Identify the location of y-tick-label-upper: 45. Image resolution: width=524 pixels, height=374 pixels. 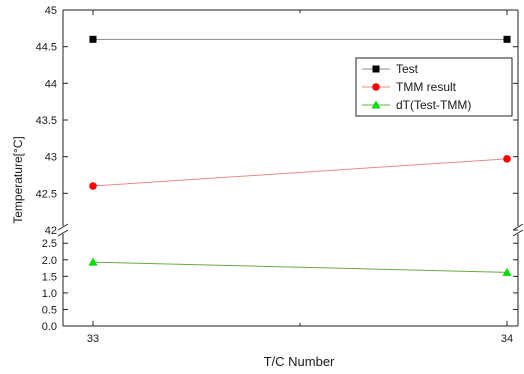
(51, 11).